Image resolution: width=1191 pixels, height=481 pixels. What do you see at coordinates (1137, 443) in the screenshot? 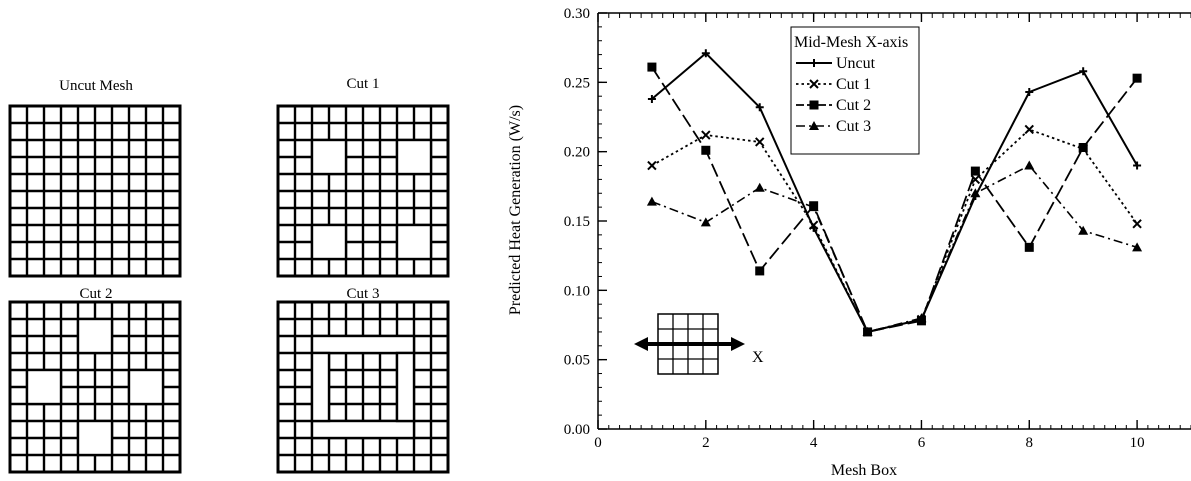
I see `x-tick-label: 10` at bounding box center [1137, 443].